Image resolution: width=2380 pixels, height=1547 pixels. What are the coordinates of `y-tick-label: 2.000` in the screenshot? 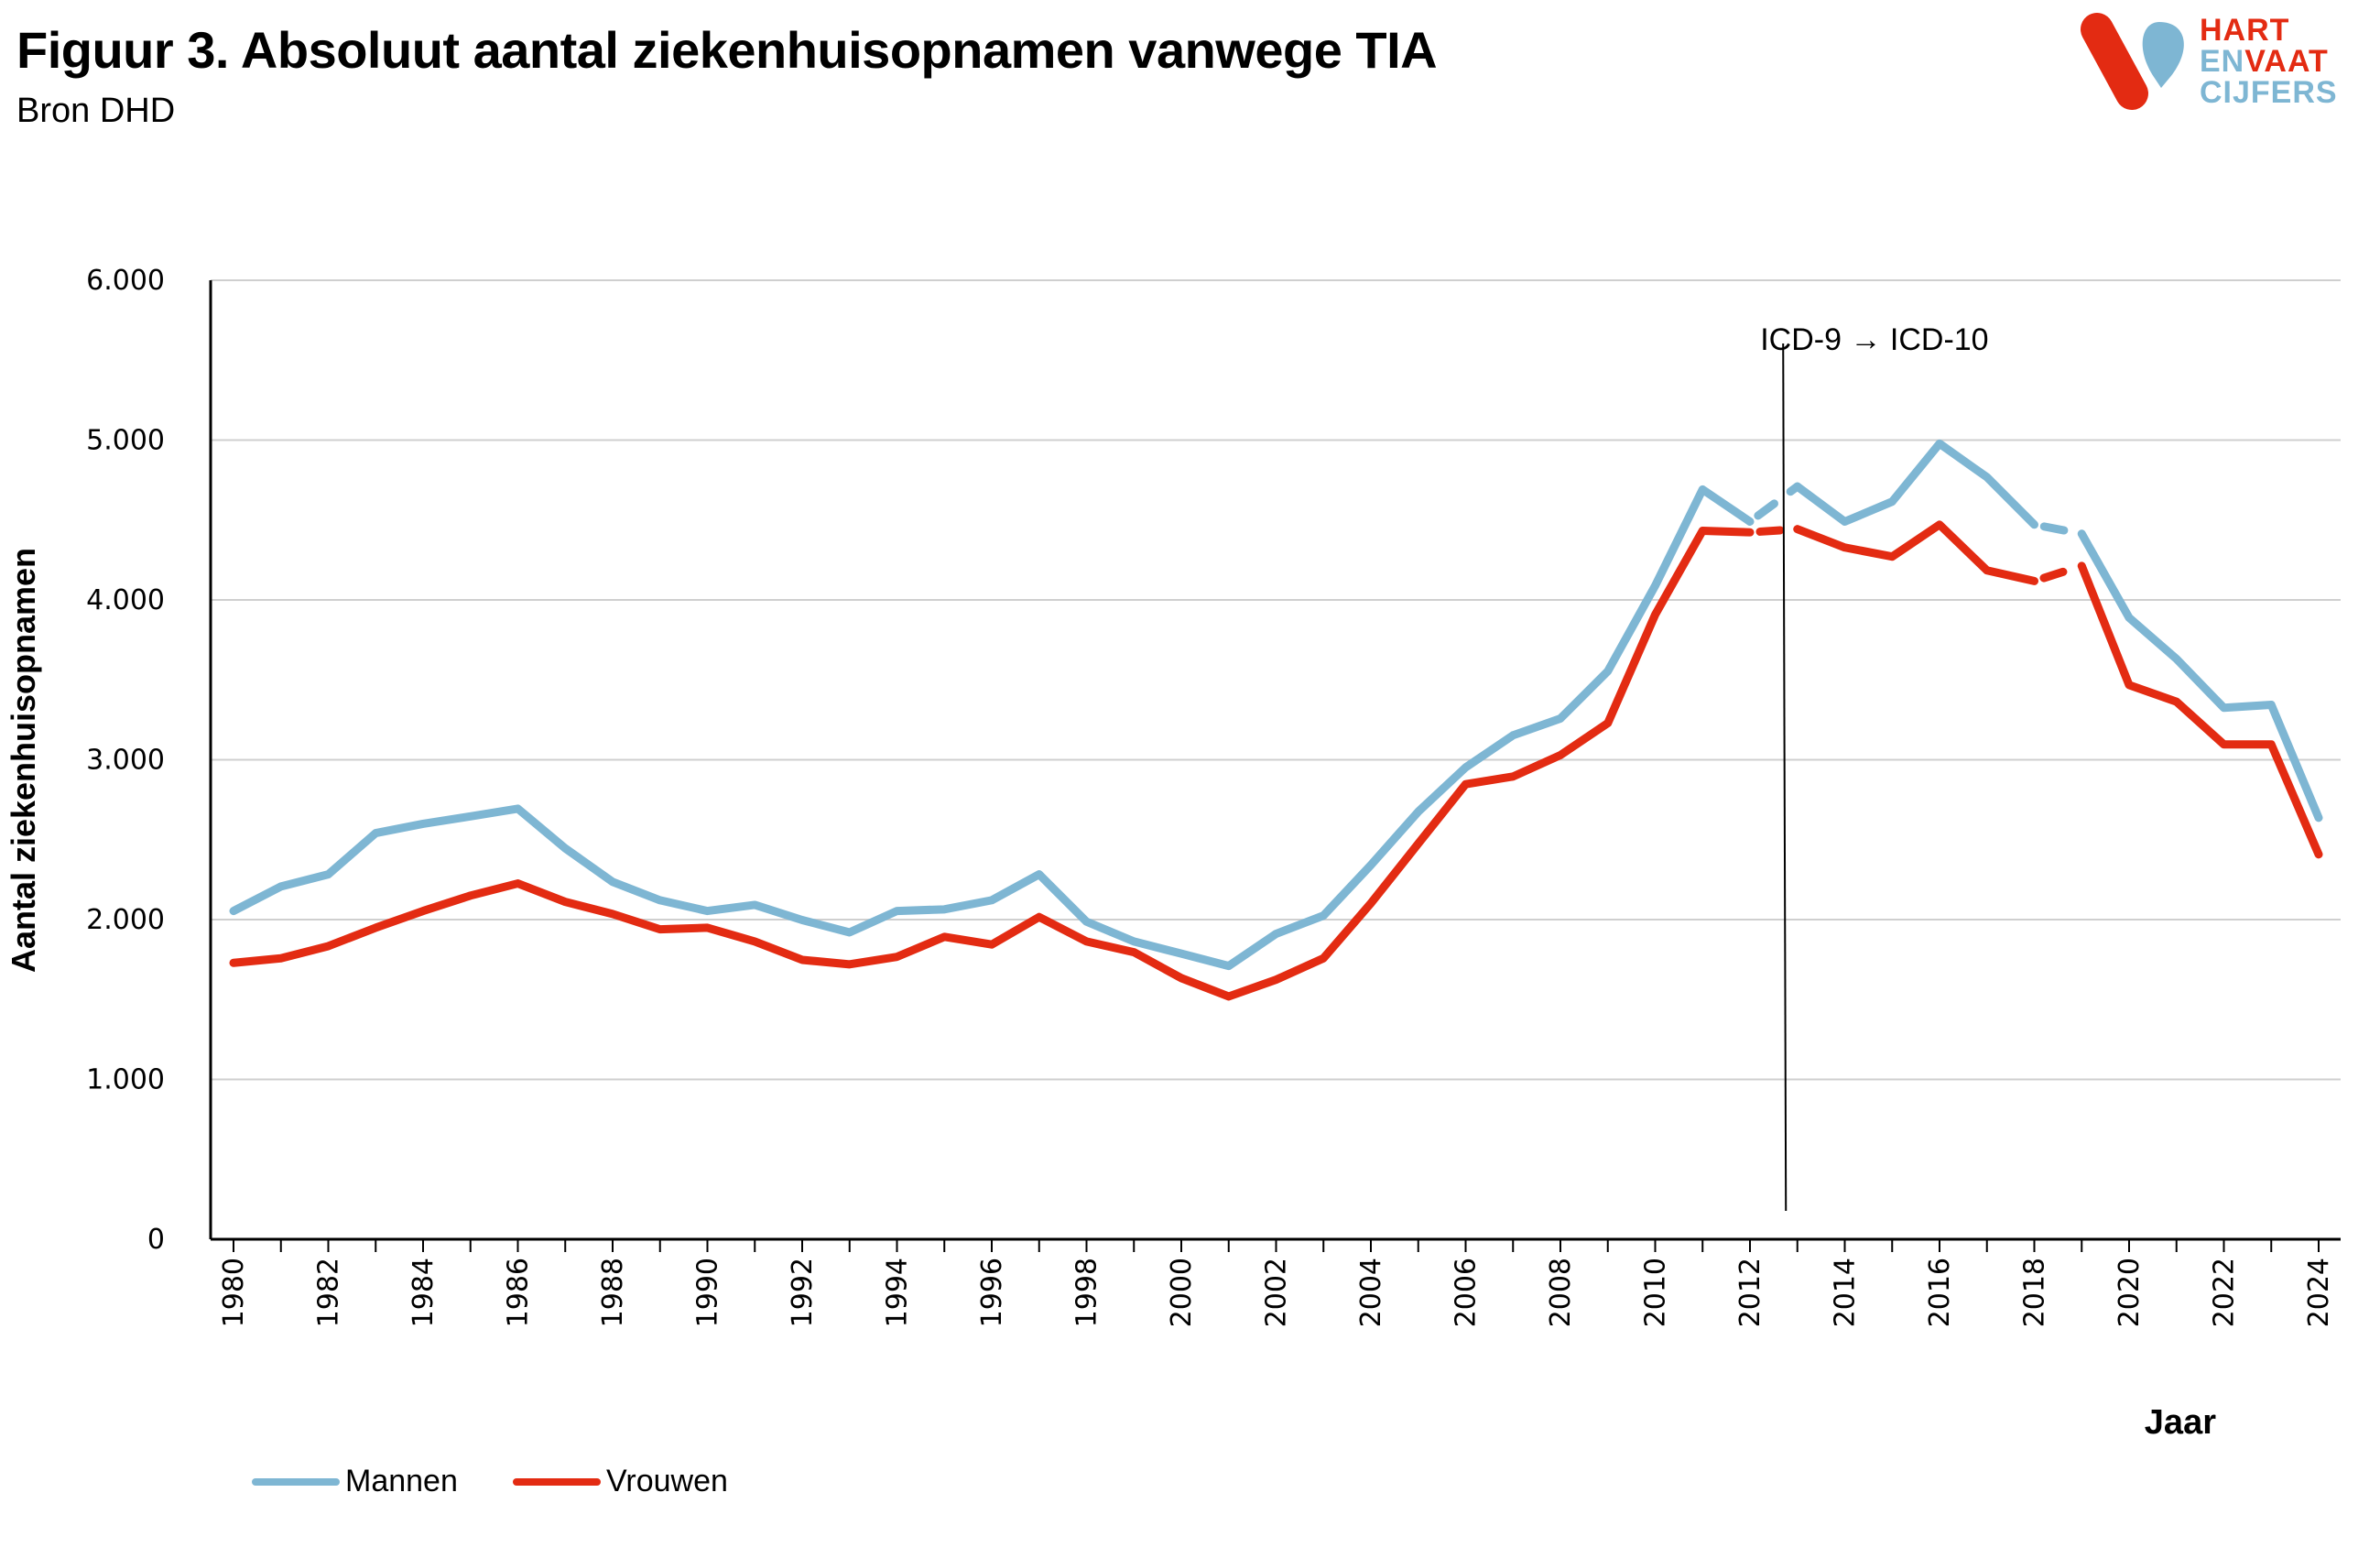 It's located at (125, 920).